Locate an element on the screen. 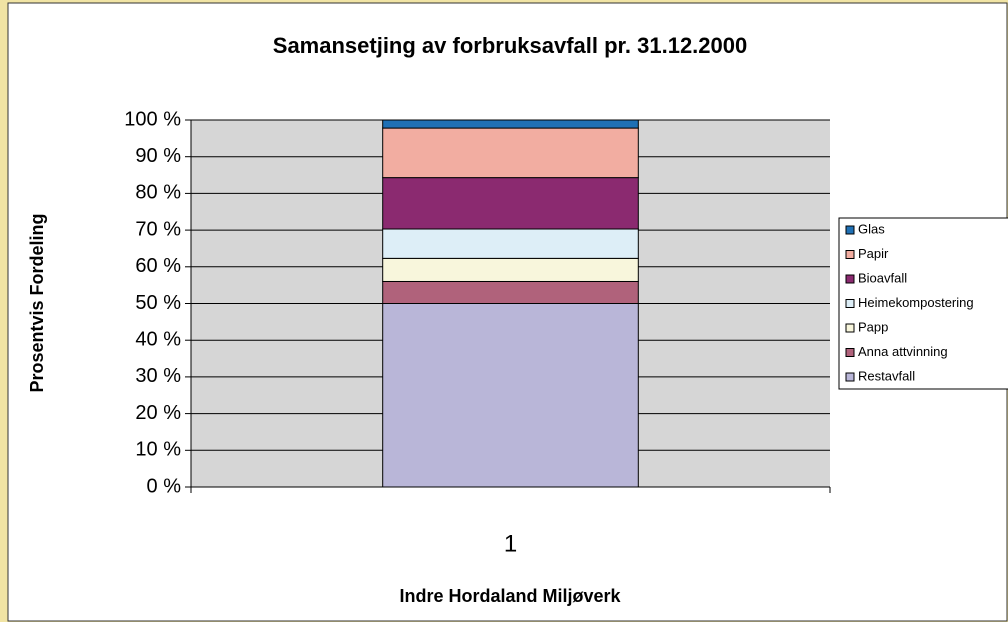 This screenshot has width=1008, height=622. legend-label: Heimekompostering is located at coordinates (916, 302).